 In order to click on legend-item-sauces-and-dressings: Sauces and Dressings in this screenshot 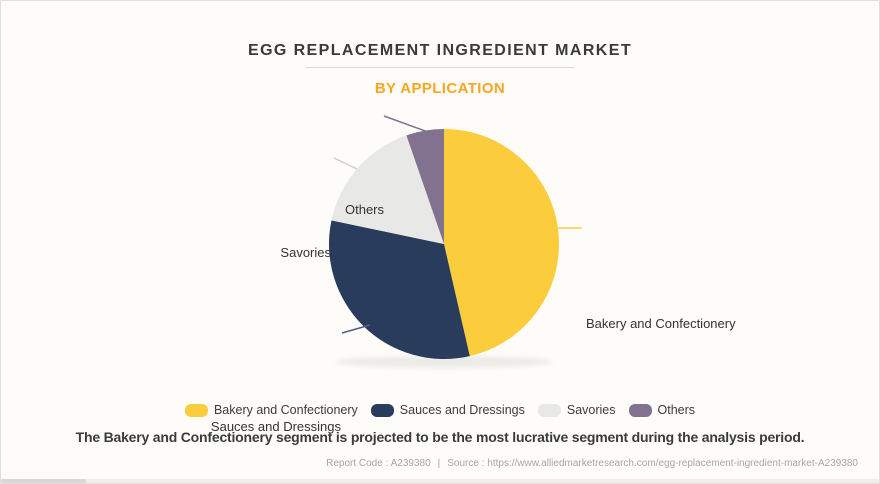, I will do `click(447, 410)`.